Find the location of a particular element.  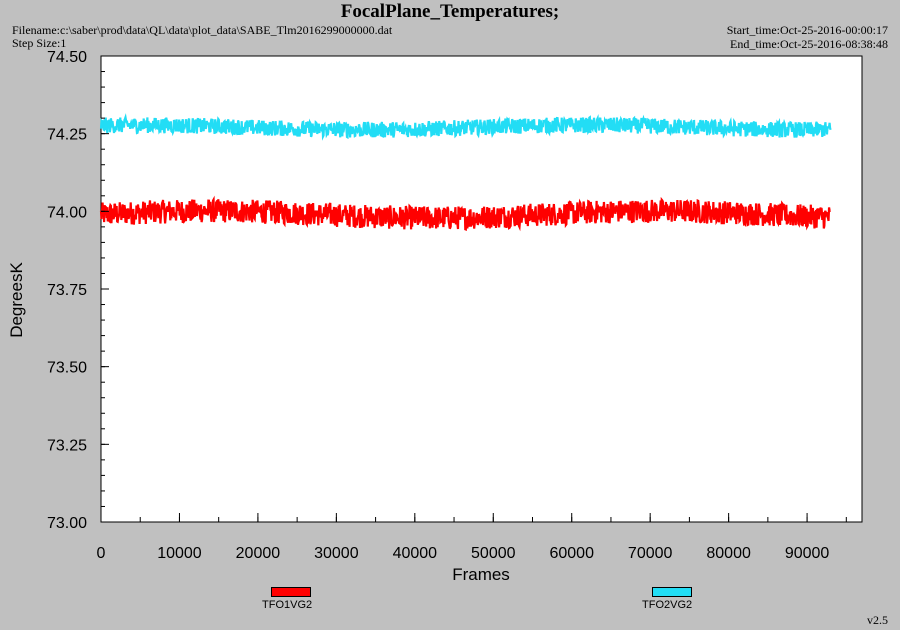

chart-title: FocalPlane_Temperatures; is located at coordinates (450, 11).